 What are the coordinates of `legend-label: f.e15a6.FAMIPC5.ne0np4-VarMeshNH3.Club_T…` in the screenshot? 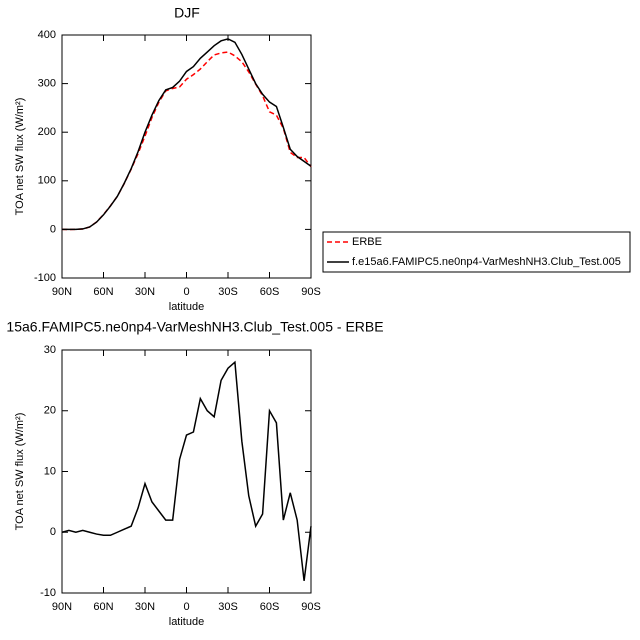 It's located at (486, 262).